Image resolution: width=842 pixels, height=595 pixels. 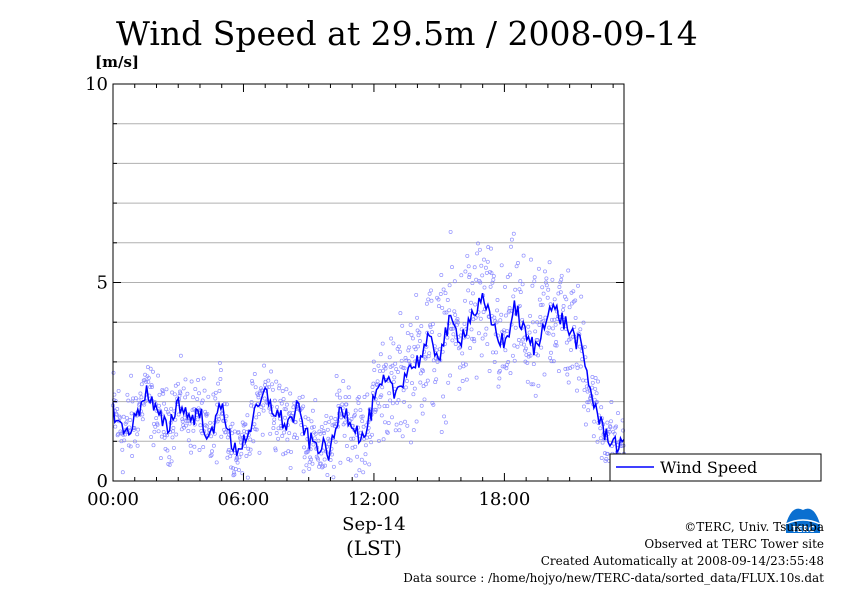 I want to click on y-tick-label: 10, so click(x=96, y=84).